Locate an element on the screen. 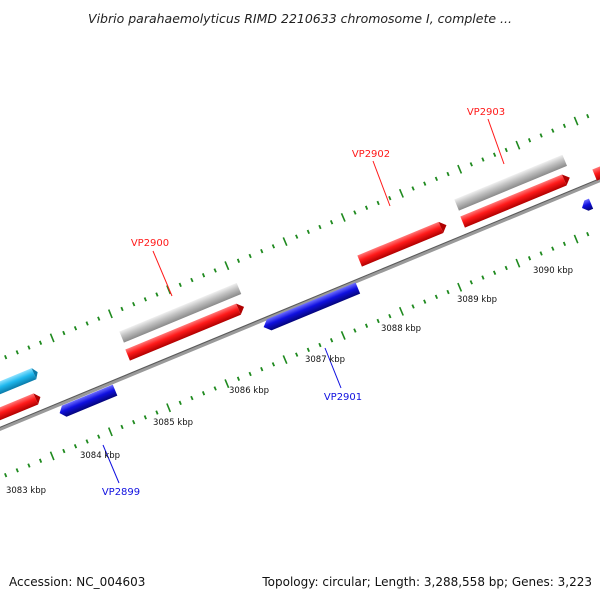 The image size is (600, 600). cds-reverse-vp2901 is located at coordinates (312, 306).